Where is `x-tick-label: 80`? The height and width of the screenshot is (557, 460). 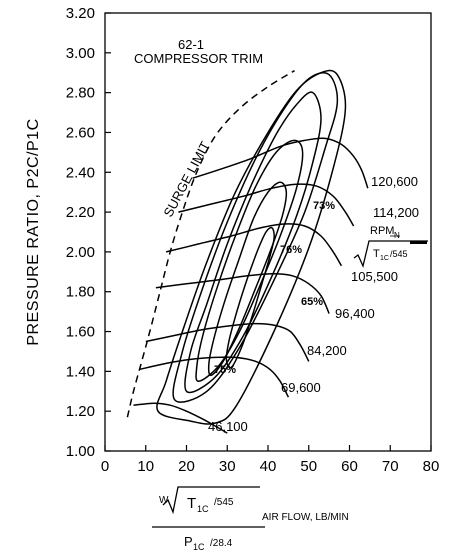 x-tick-label: 80 is located at coordinates (431, 466).